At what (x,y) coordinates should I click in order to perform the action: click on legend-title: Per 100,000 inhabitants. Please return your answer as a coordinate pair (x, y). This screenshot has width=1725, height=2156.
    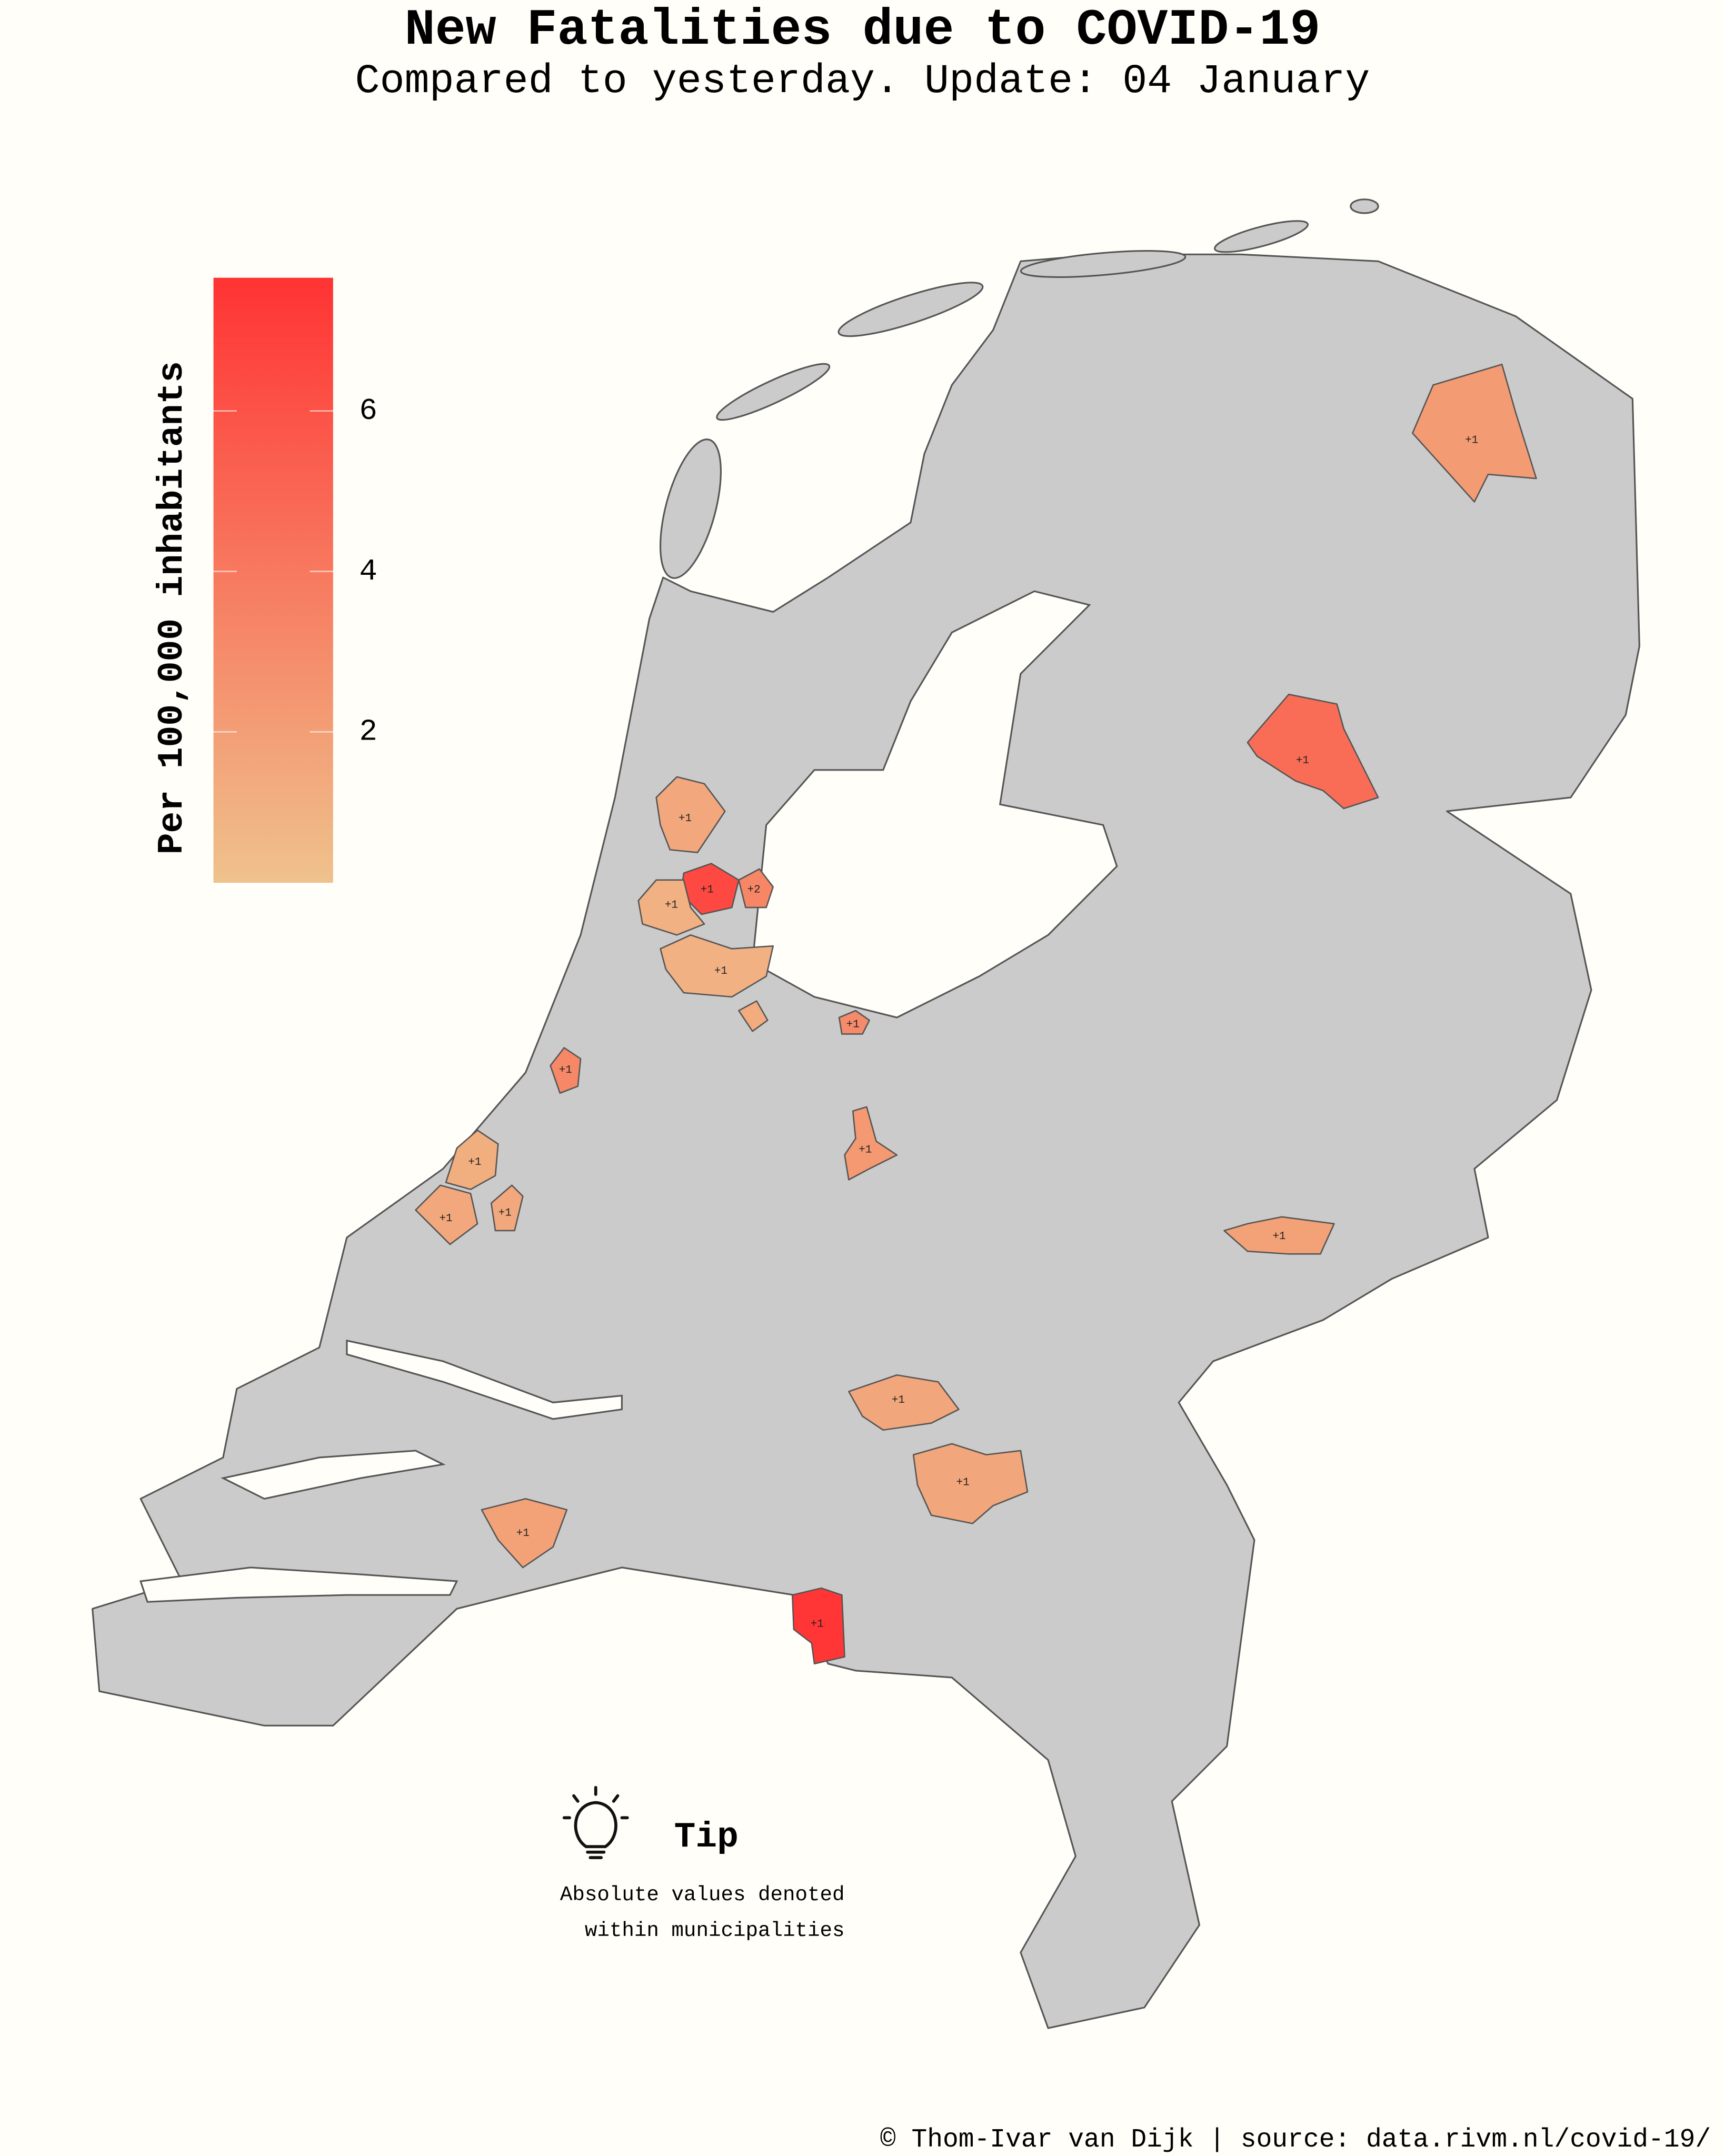
    Looking at the image, I should click on (172, 607).